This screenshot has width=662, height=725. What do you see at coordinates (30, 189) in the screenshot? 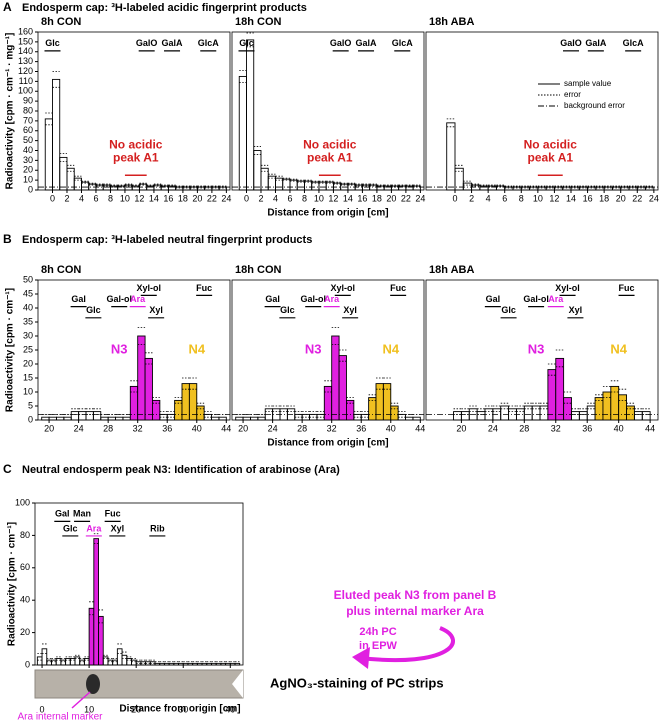
I see `y-tick-label: 0` at bounding box center [30, 189].